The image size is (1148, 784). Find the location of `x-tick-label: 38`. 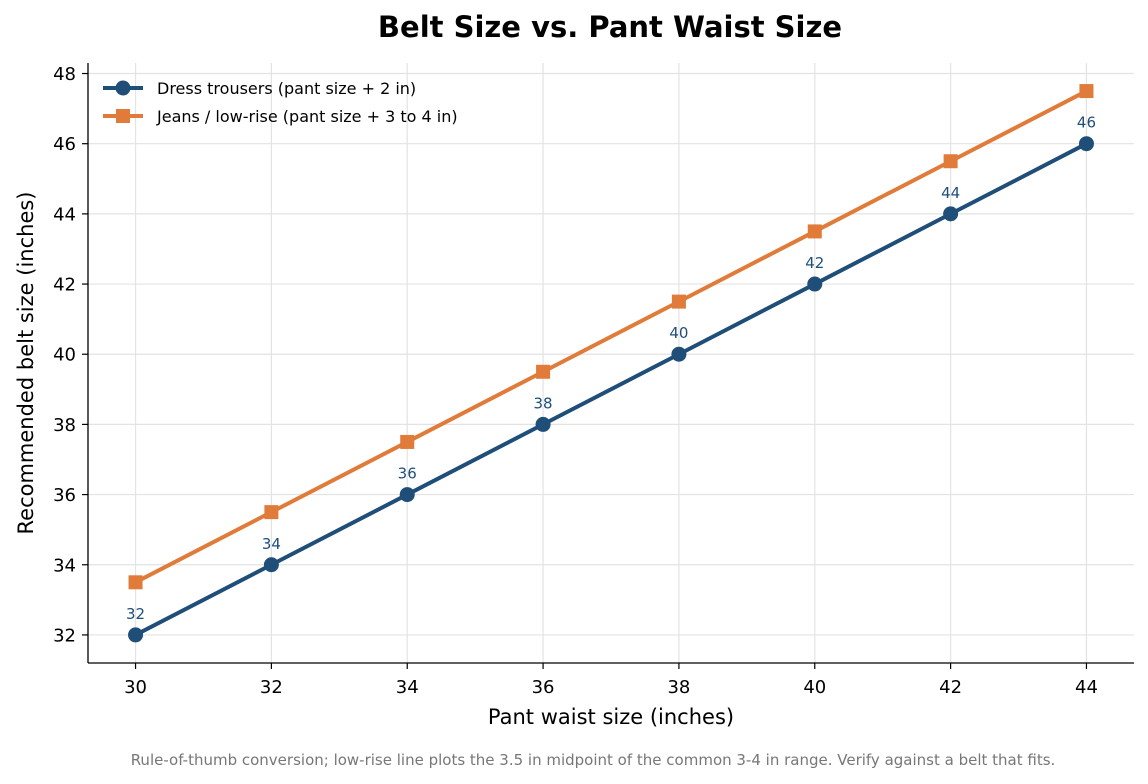

x-tick-label: 38 is located at coordinates (678, 687).